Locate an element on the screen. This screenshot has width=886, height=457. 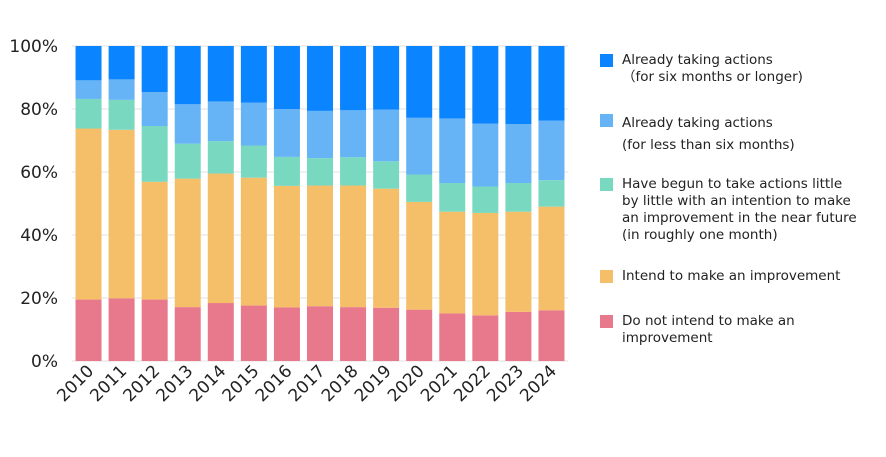
x-tick-label: 2019 is located at coordinates (373, 383).